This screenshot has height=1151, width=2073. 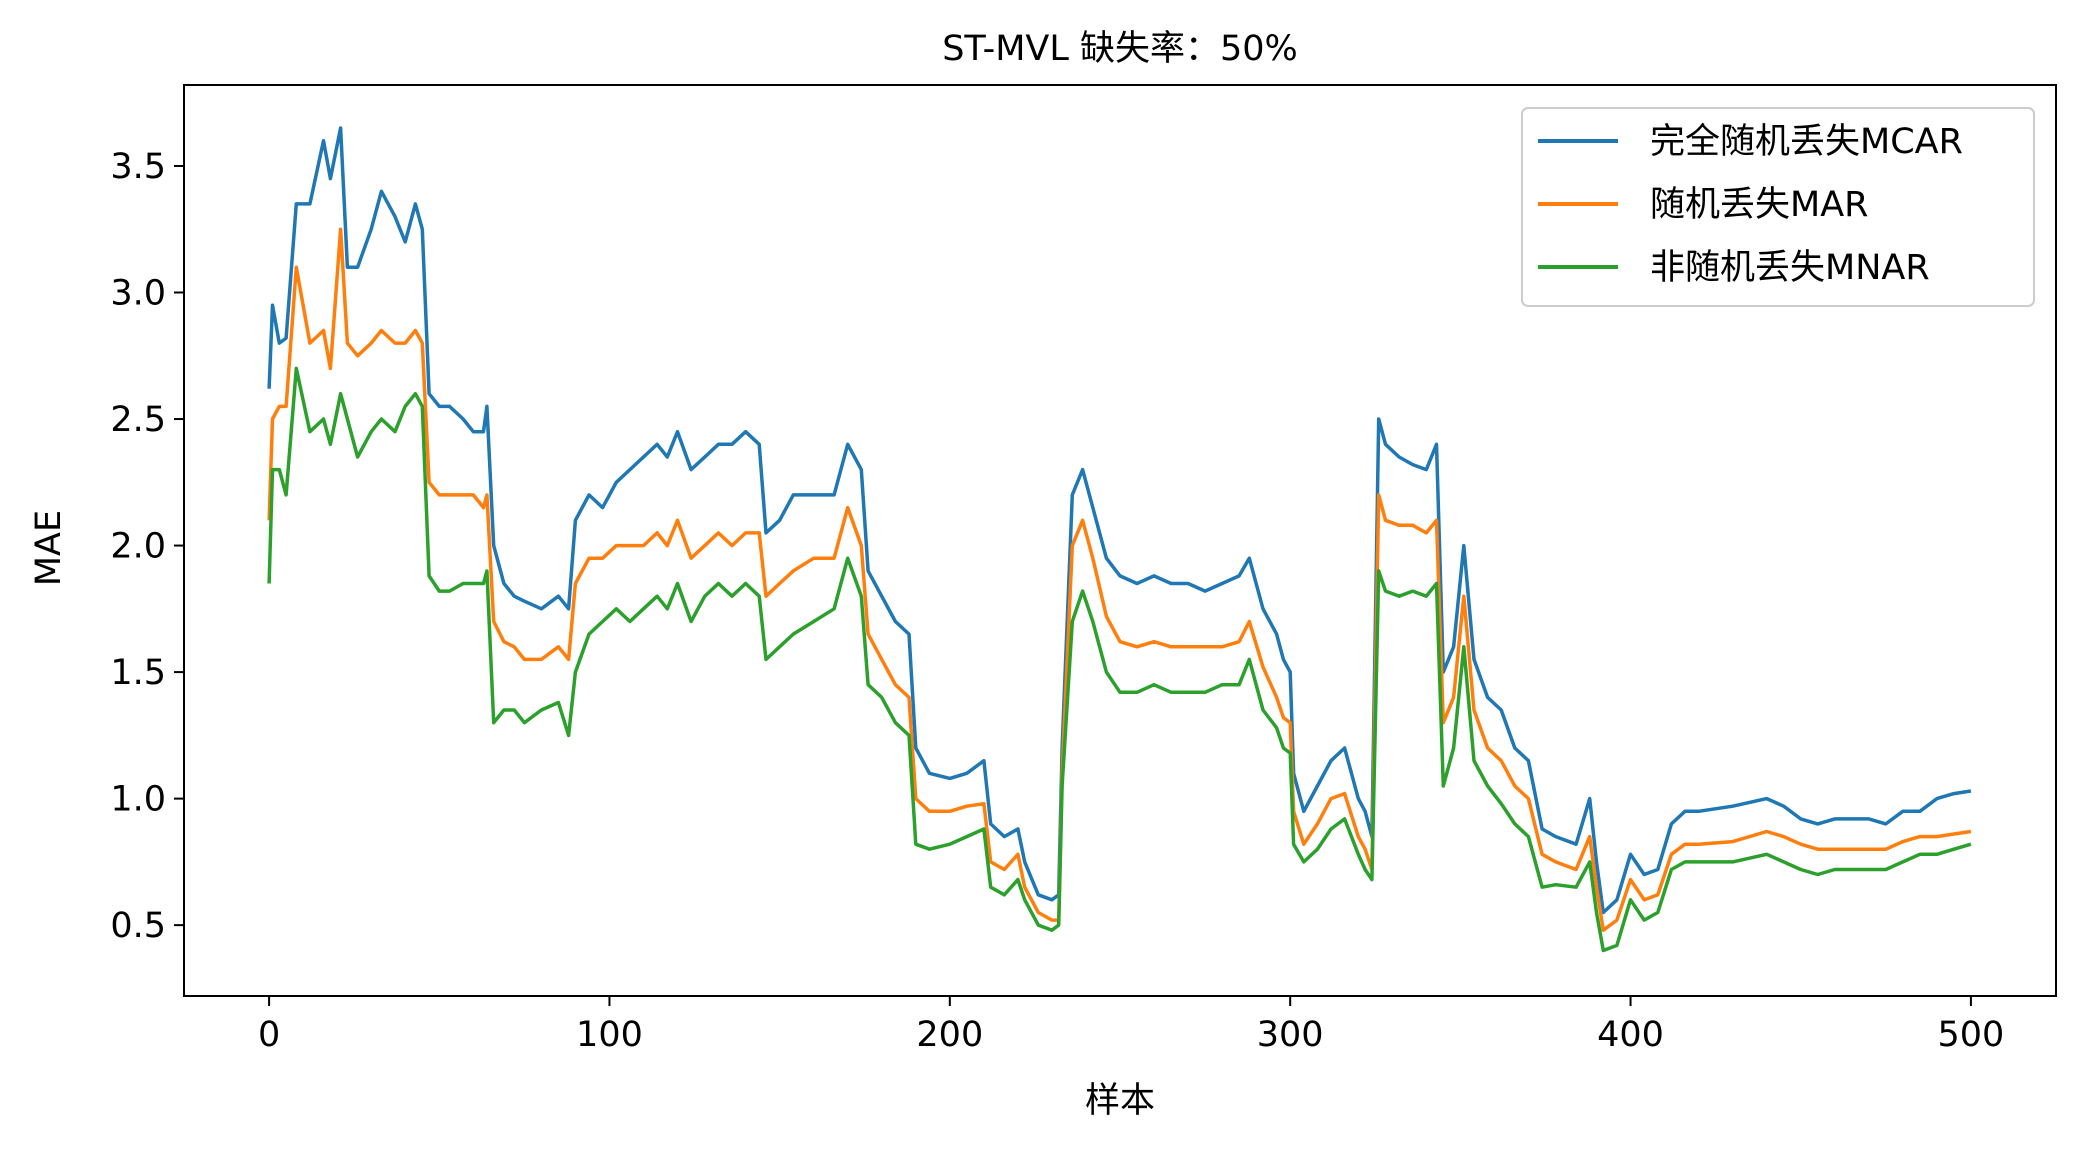 I want to click on x-tick-label: 300, so click(x=1290, y=1035).